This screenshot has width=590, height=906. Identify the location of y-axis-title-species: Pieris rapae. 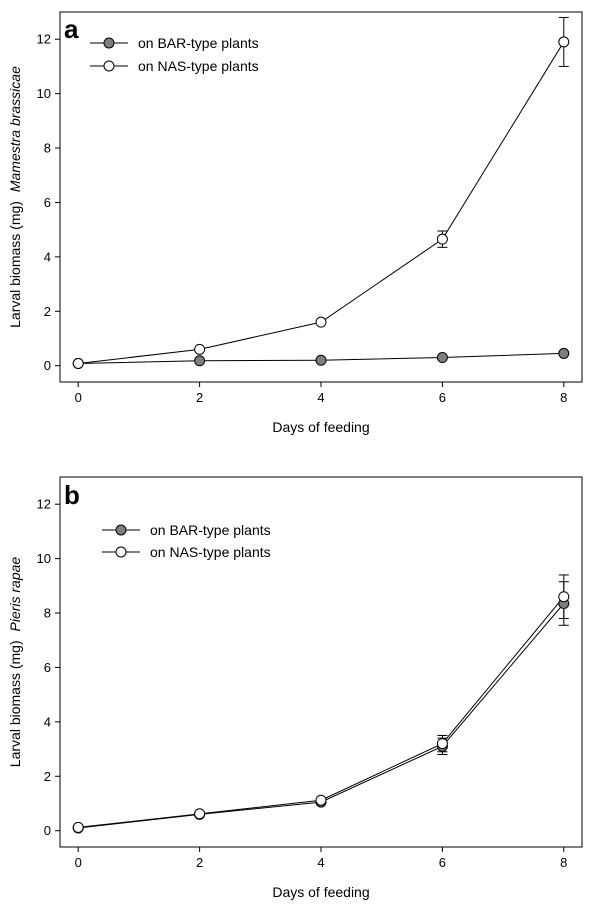
(15, 594).